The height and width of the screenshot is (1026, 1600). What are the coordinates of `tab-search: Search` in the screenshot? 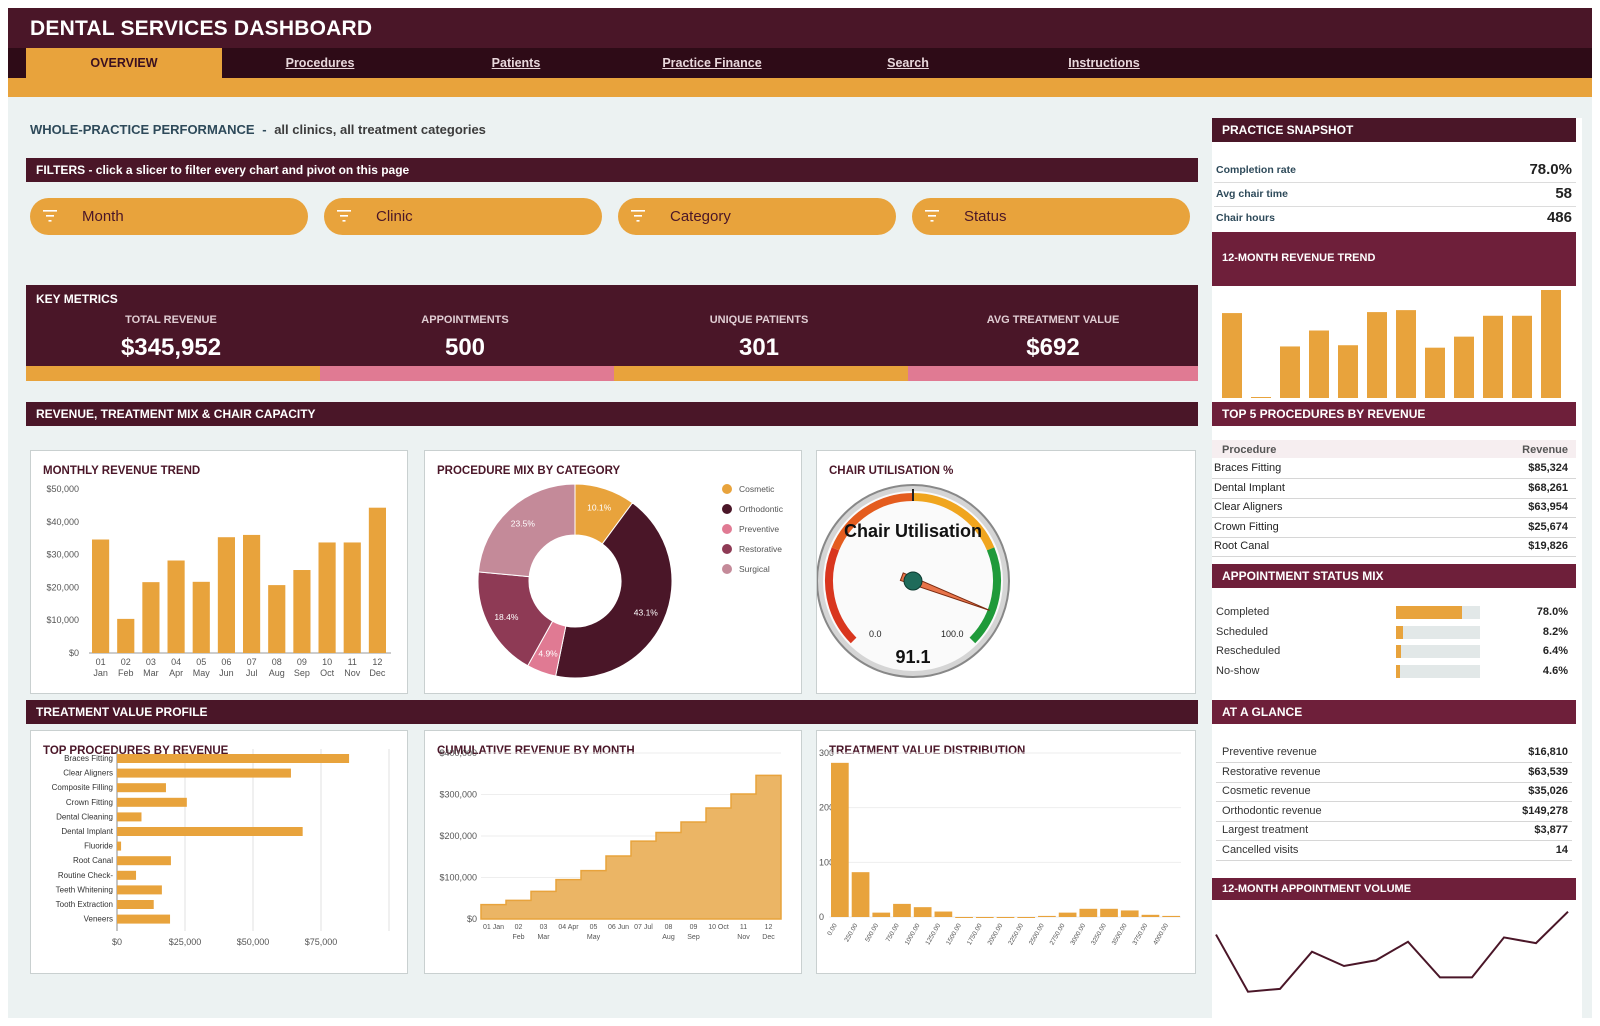 It's located at (908, 63).